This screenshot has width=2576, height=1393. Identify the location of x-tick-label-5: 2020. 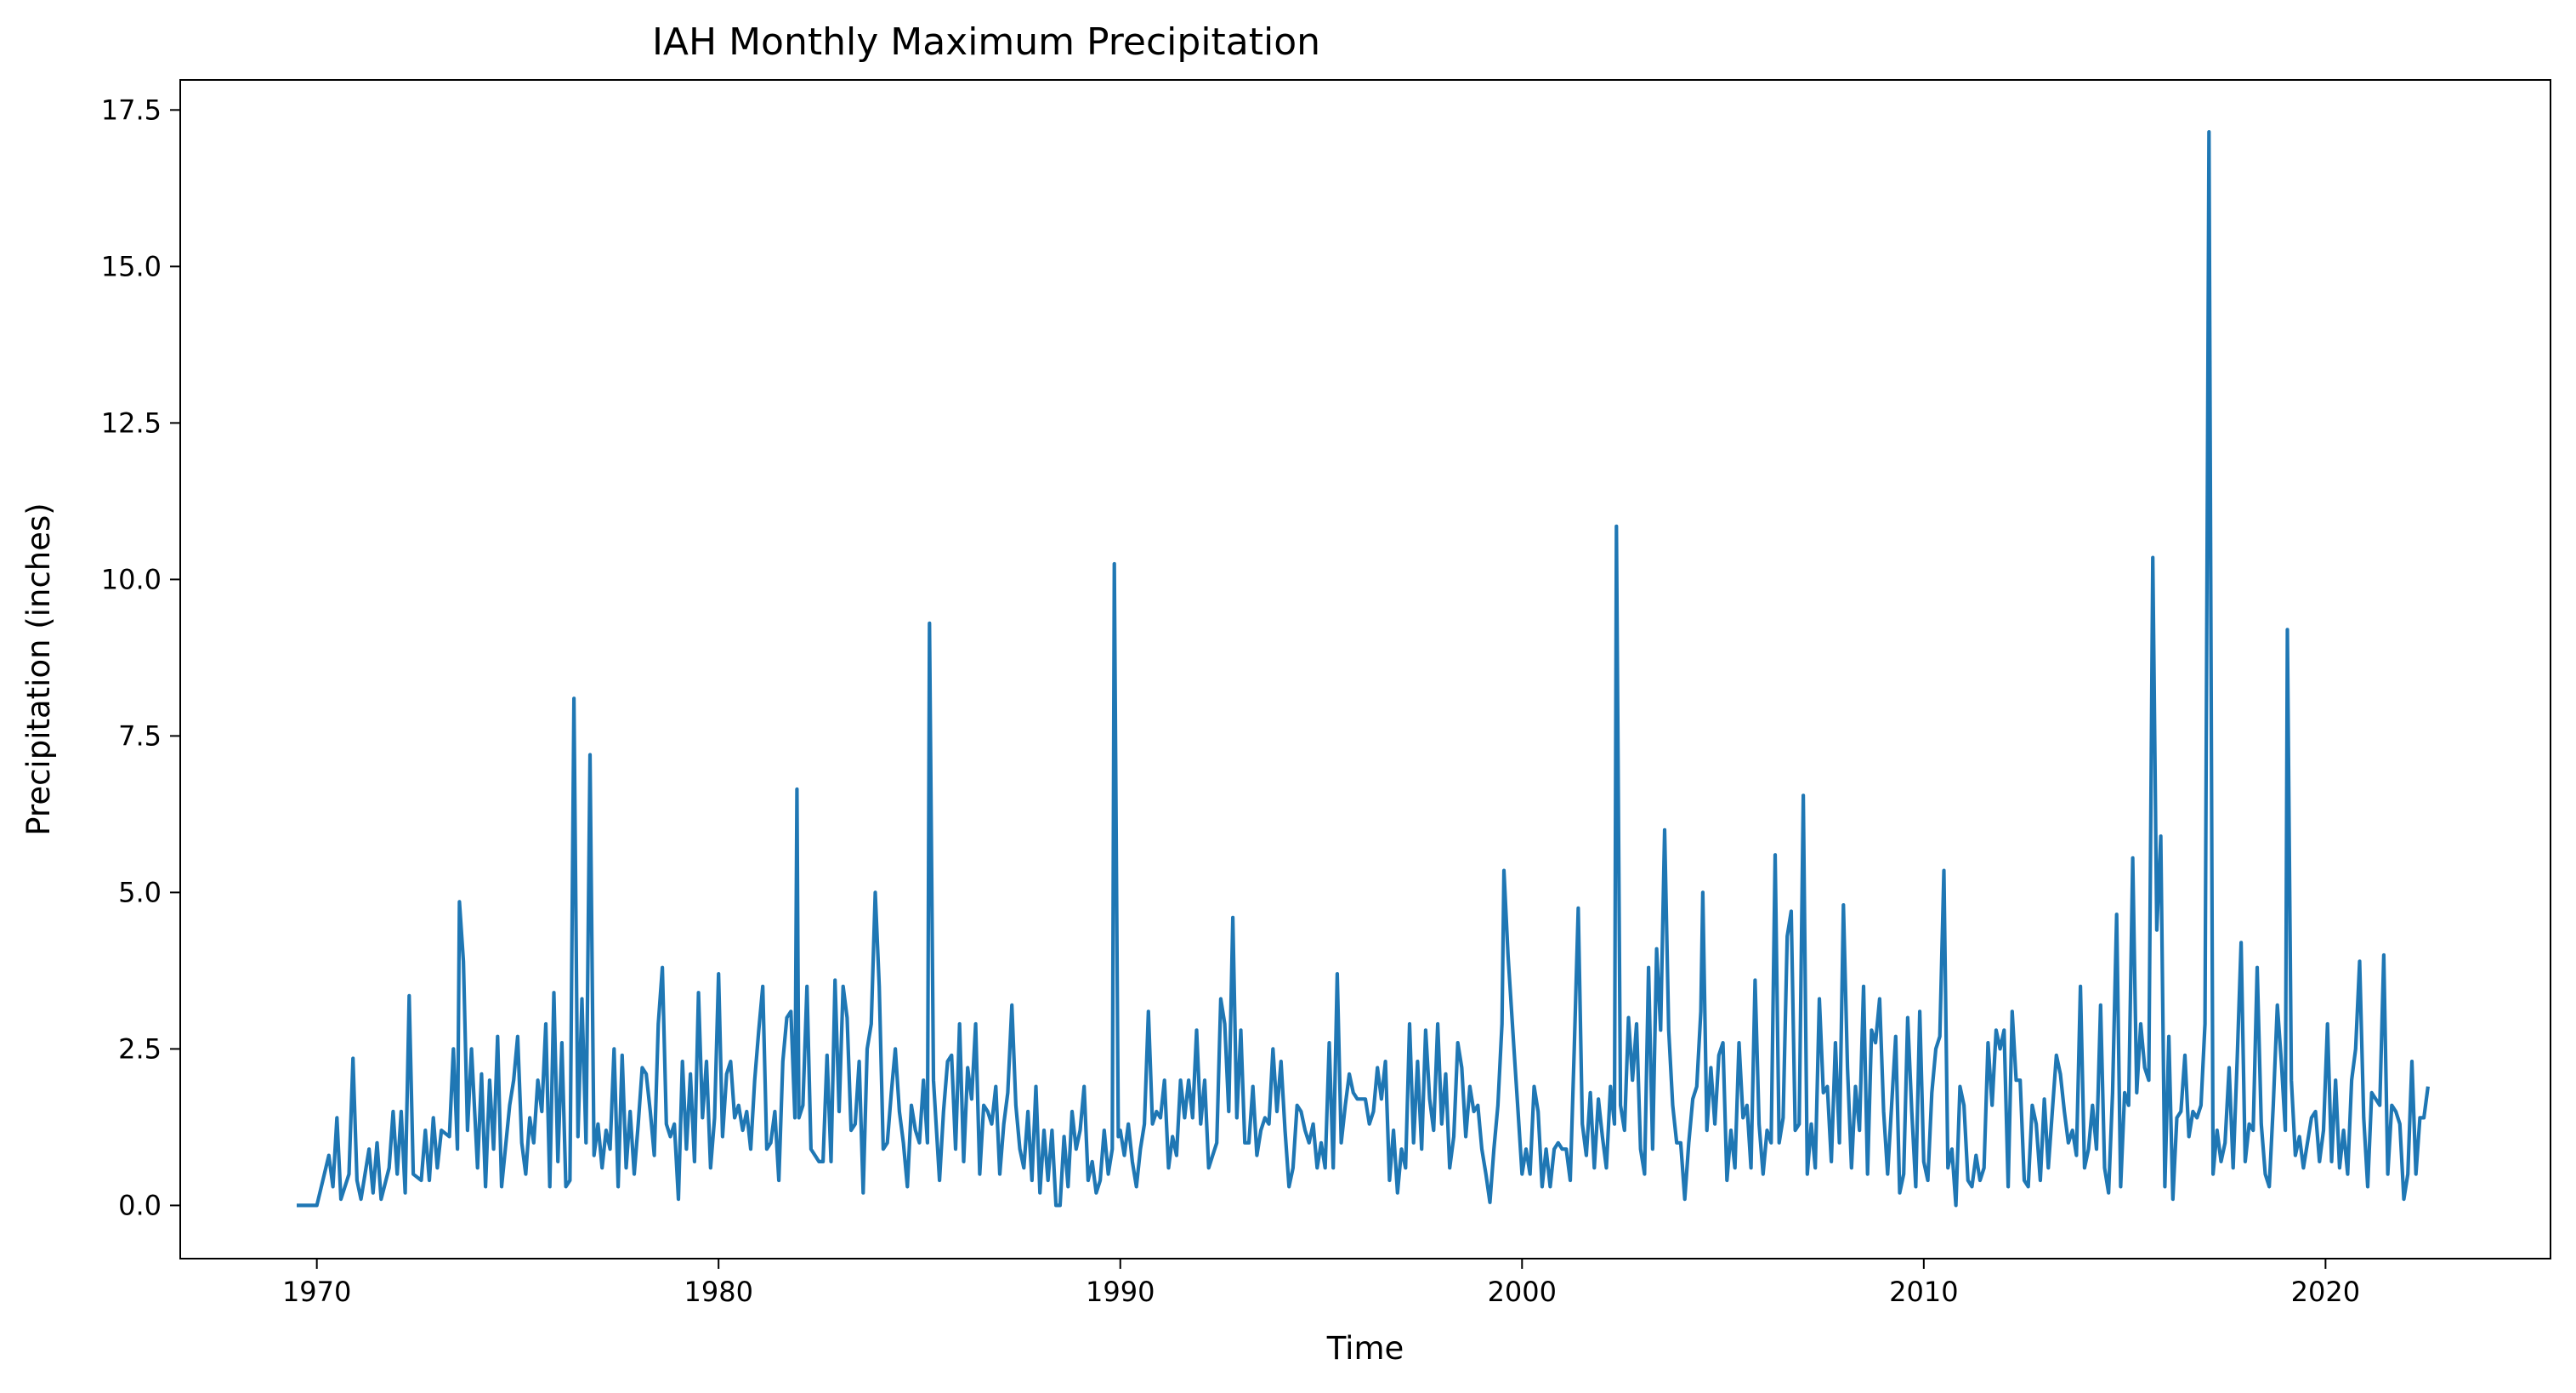
(2325, 1292).